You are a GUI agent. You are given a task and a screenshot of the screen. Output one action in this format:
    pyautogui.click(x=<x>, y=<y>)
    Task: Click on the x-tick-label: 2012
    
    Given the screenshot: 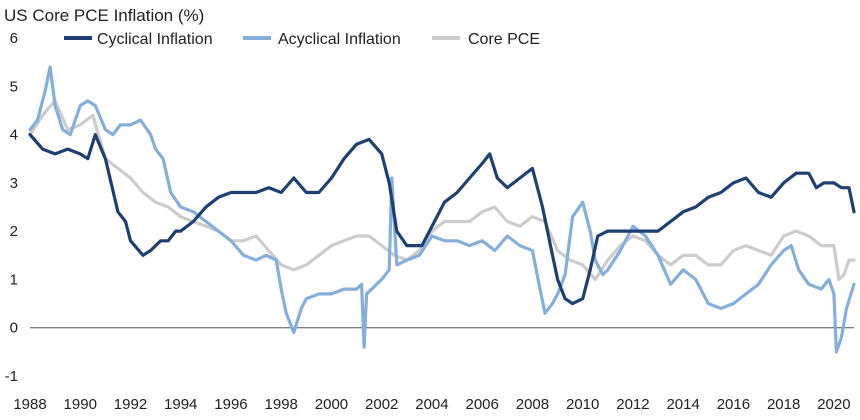 What is the action you would take?
    pyautogui.click(x=632, y=404)
    